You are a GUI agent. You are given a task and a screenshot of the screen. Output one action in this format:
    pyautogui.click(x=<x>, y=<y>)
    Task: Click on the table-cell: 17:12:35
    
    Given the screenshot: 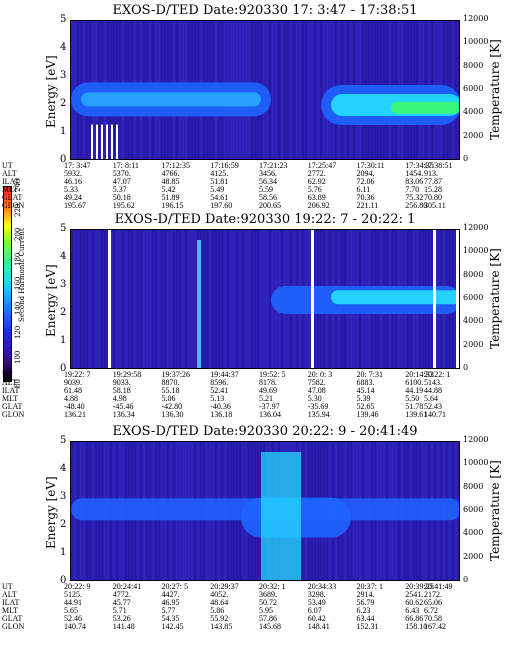 What is the action you would take?
    pyautogui.click(x=175, y=165)
    